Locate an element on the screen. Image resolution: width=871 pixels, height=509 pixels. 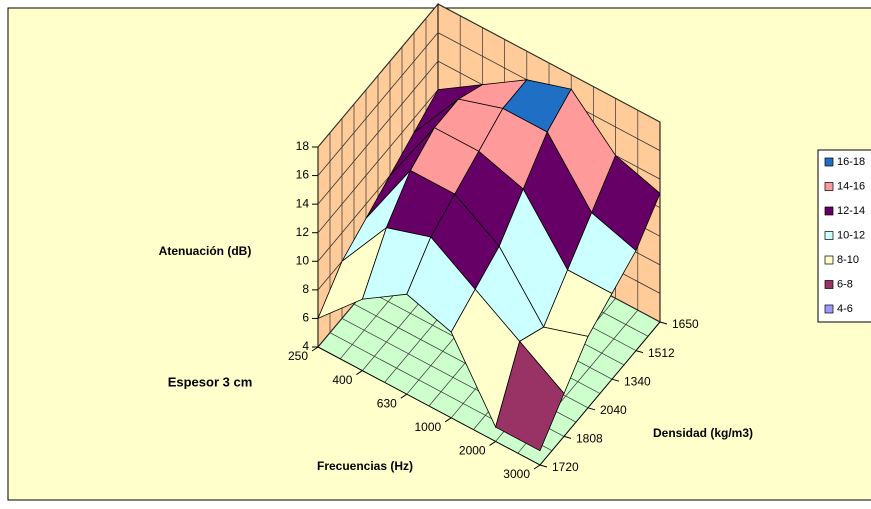
z-tick-label: 6 is located at coordinates (305, 318).